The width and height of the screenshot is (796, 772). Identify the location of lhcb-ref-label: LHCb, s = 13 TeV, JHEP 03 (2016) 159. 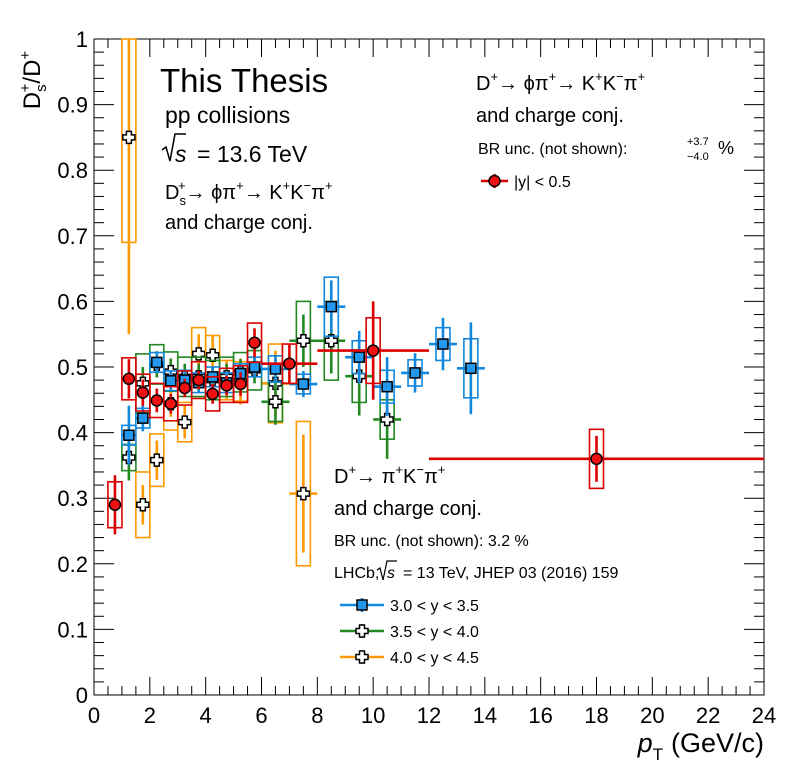
(476, 571).